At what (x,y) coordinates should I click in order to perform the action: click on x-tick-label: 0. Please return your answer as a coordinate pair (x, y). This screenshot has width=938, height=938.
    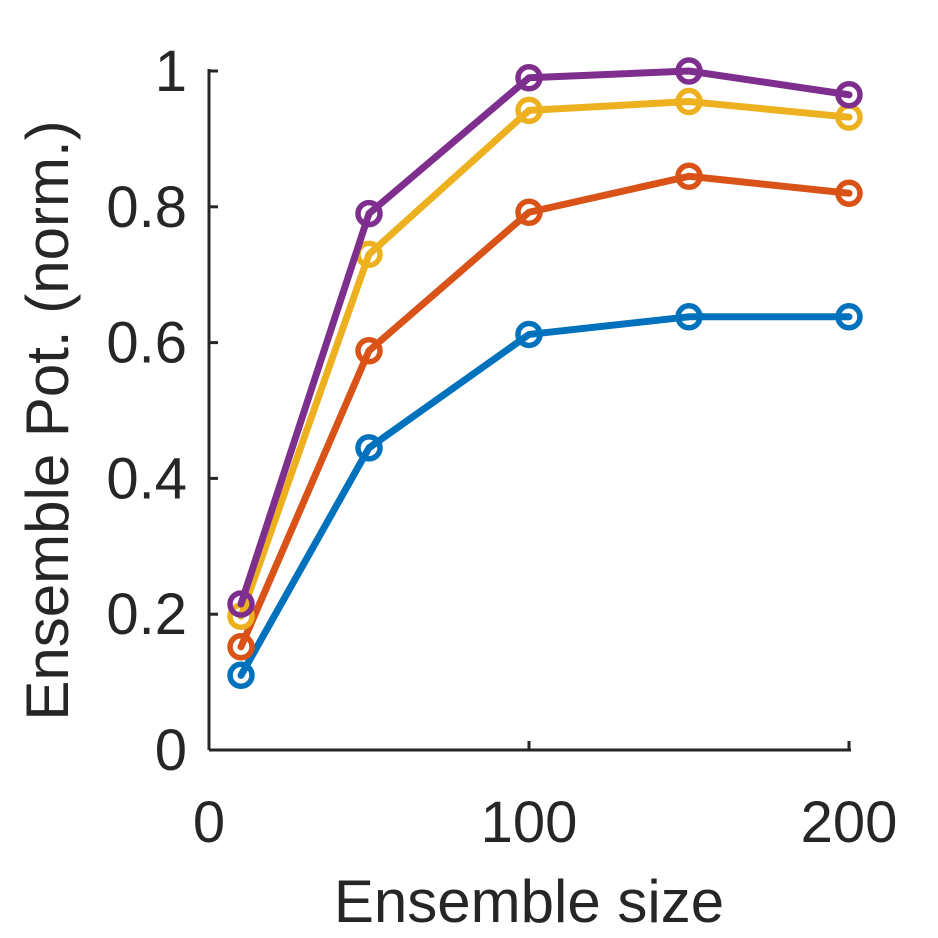
    Looking at the image, I should click on (209, 822).